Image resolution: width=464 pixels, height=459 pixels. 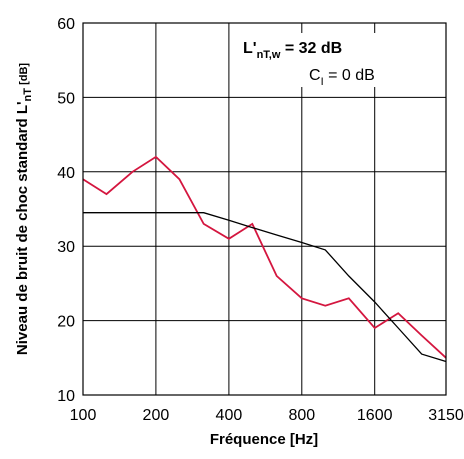 I want to click on ci-annotation-main: C, so click(x=315, y=75).